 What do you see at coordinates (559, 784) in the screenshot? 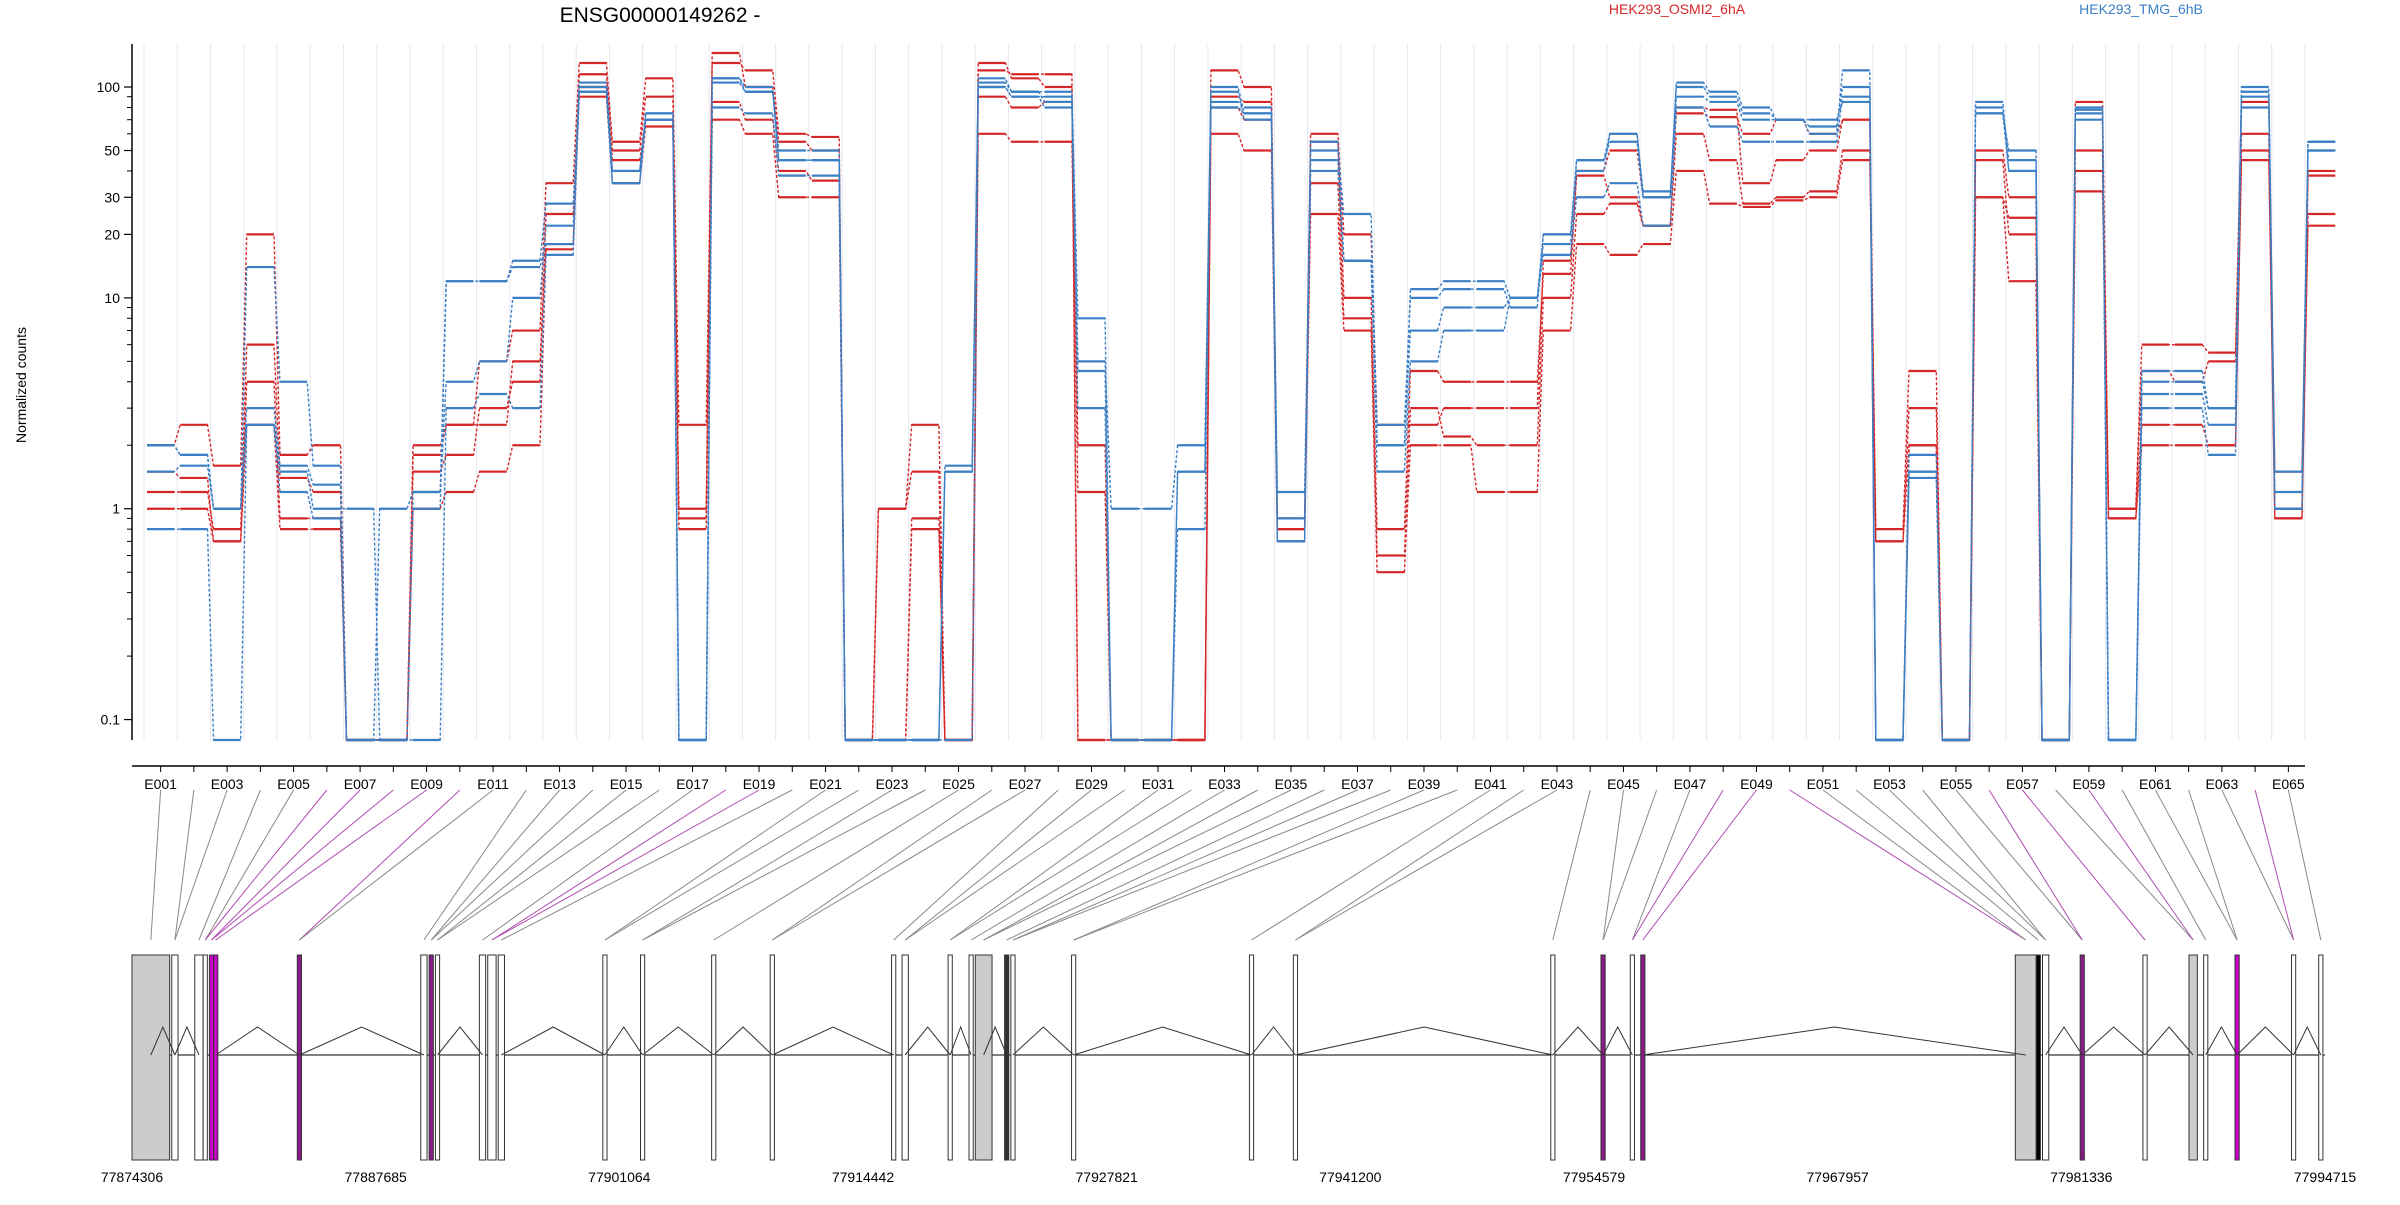
I see `x-tick-label: E013` at bounding box center [559, 784].